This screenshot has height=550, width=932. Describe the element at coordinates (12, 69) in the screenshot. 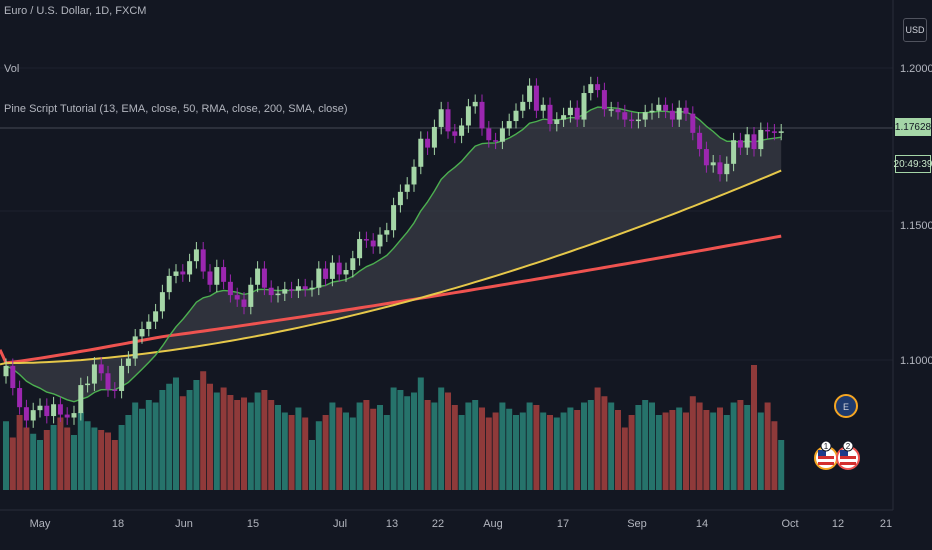

I see `volume-legend: Vol` at that location.